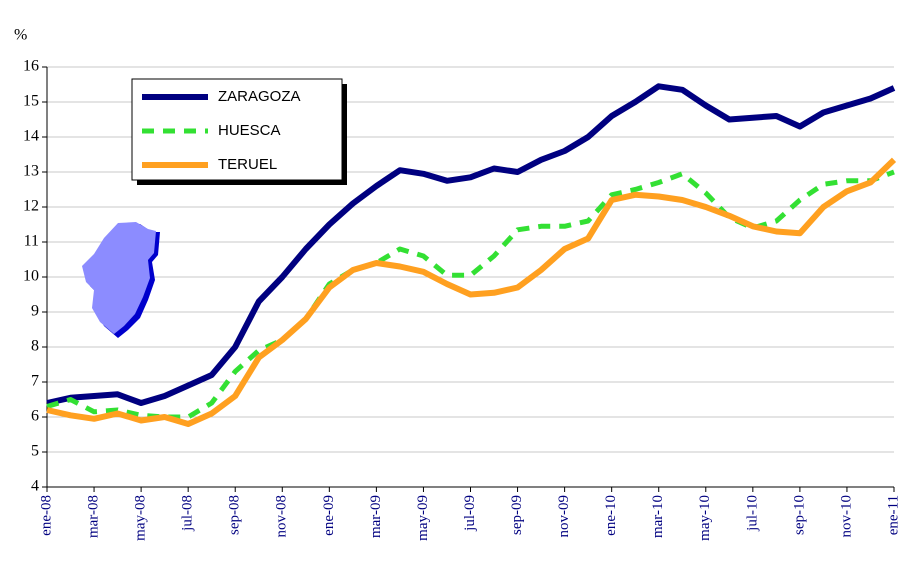 This screenshot has height=564, width=903. I want to click on x-tick-label: sep-08, so click(235, 515).